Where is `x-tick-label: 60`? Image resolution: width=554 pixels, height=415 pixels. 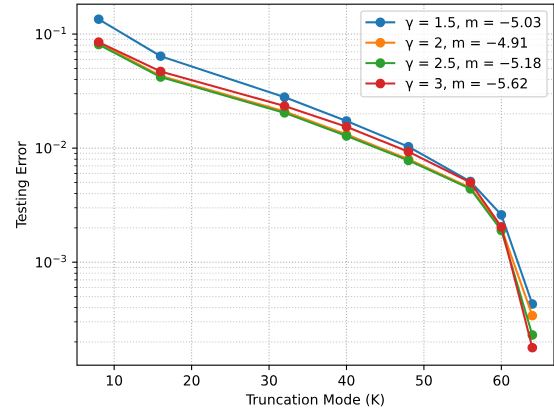
x-tick-label: 60 is located at coordinates (501, 380).